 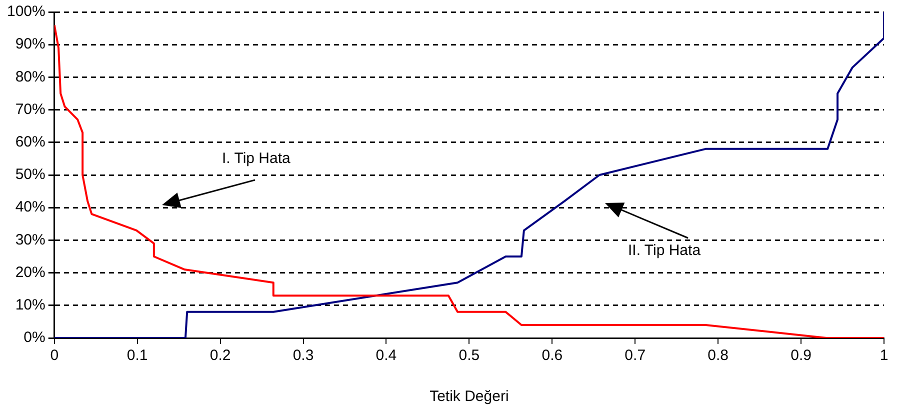 What do you see at coordinates (386, 355) in the screenshot?
I see `x-tick-label: 0.4` at bounding box center [386, 355].